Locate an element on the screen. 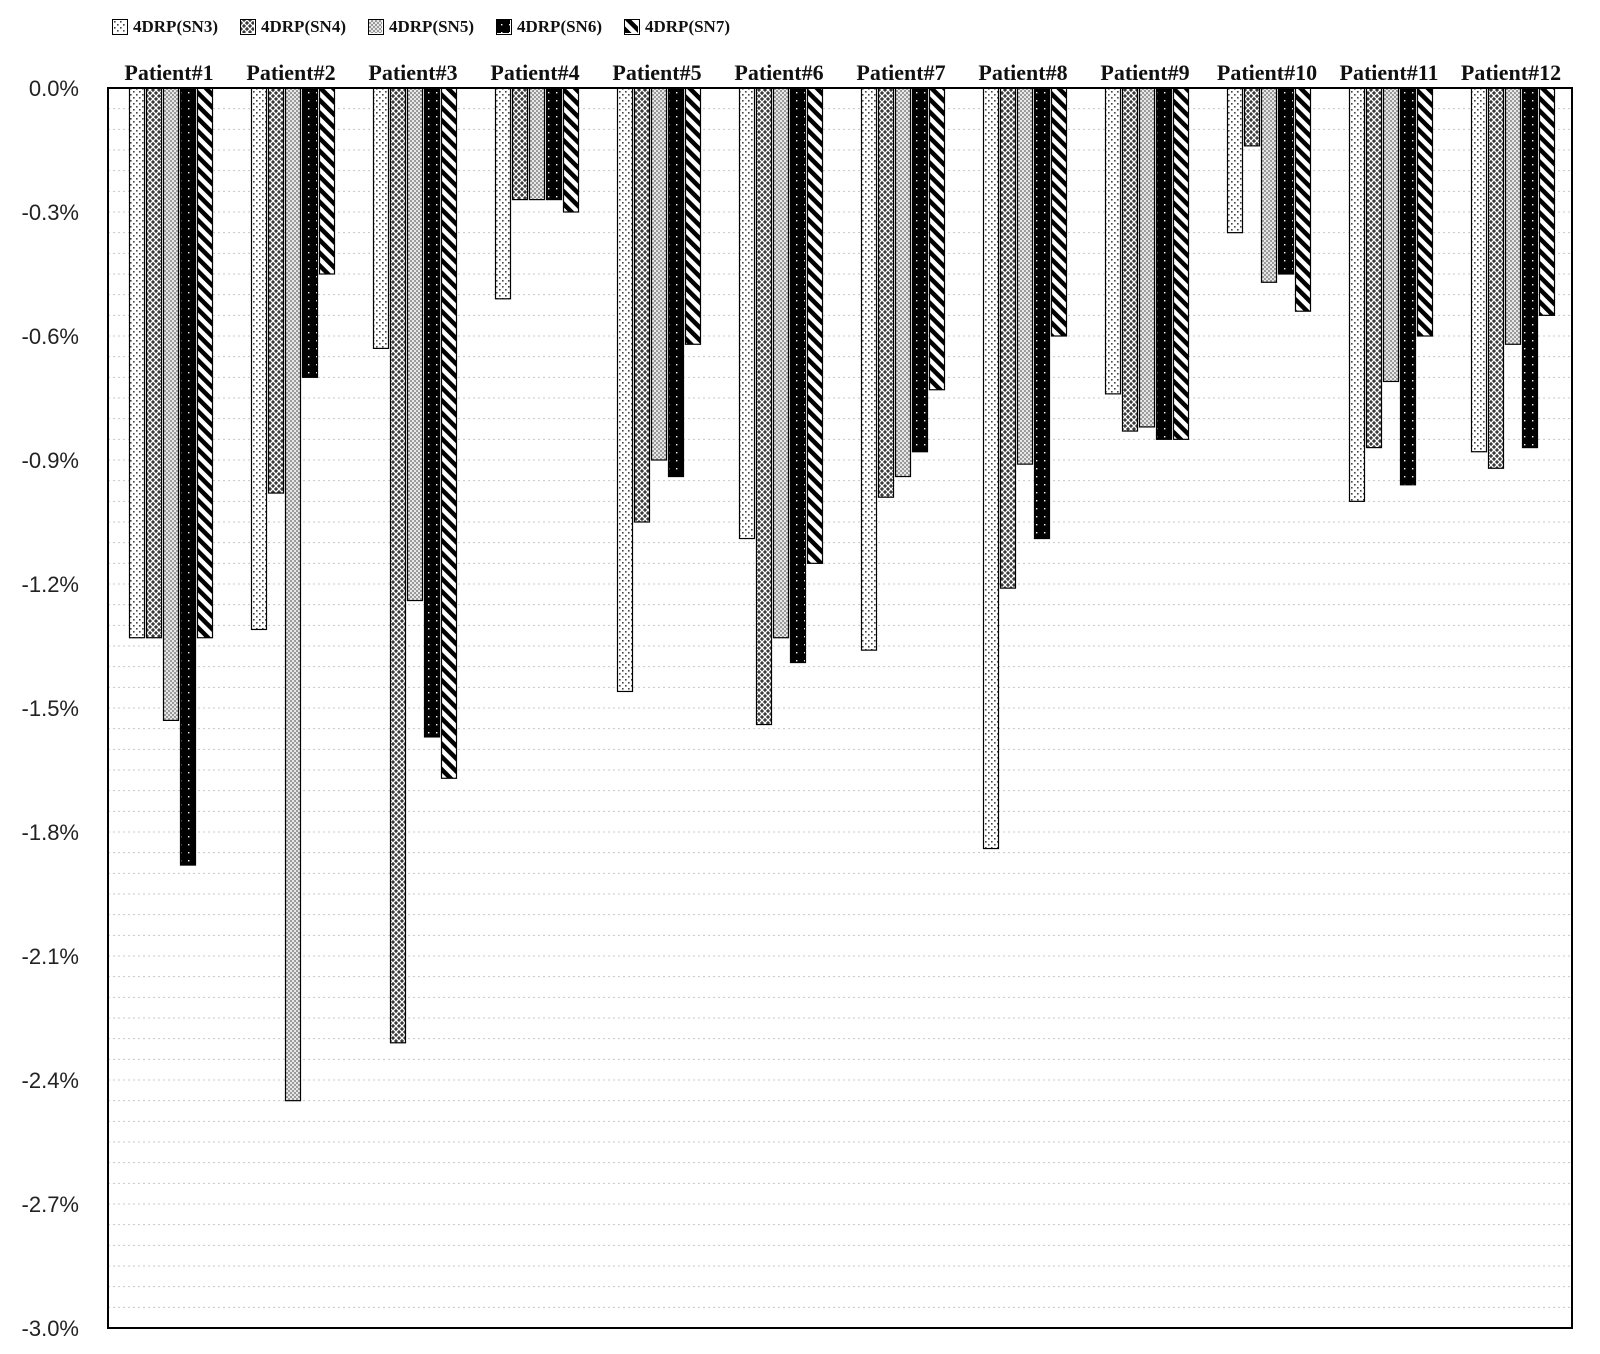  legend-item: 4DRP(SN7) is located at coordinates (677, 27).